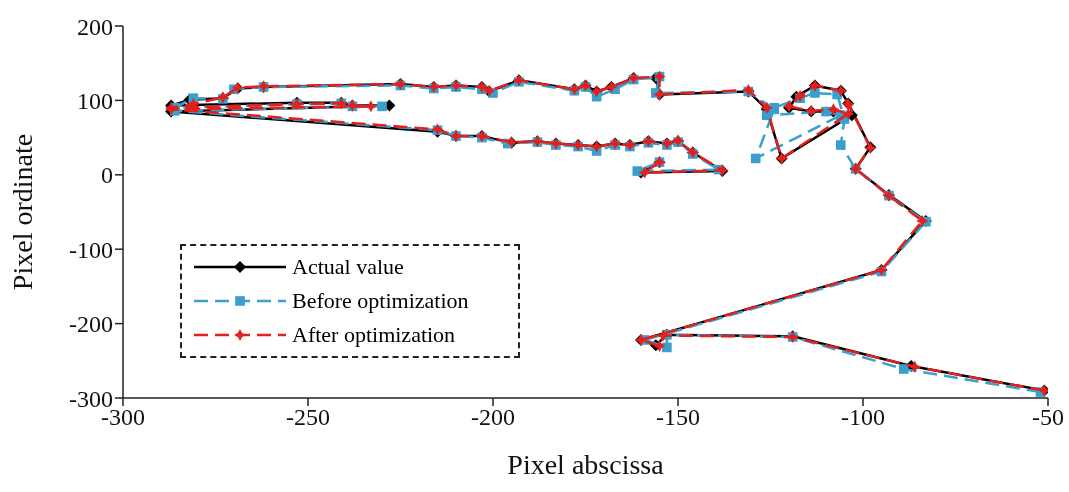 The image size is (1069, 492). What do you see at coordinates (863, 417) in the screenshot?
I see `x-tick-label: -100` at bounding box center [863, 417].